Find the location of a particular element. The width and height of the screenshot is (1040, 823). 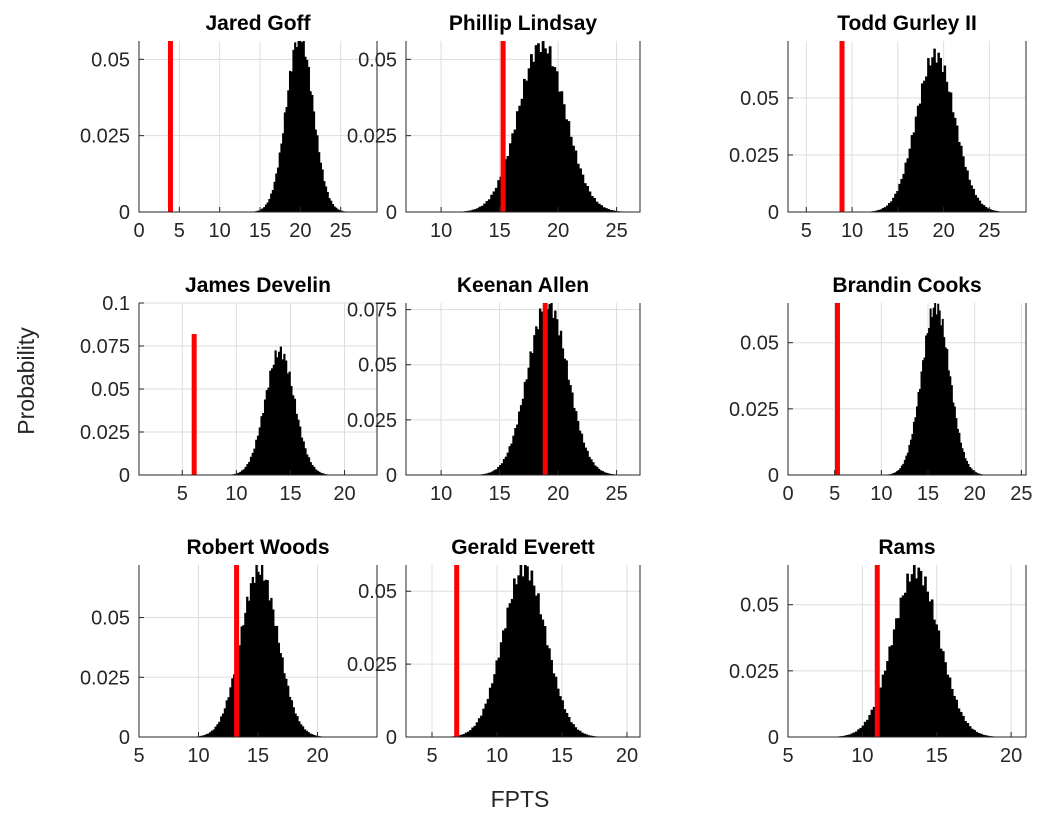

subplot-5: 10 15 20 25 0 0.025 0.05 0.075 Keenan Allen is located at coordinates (493, 389).